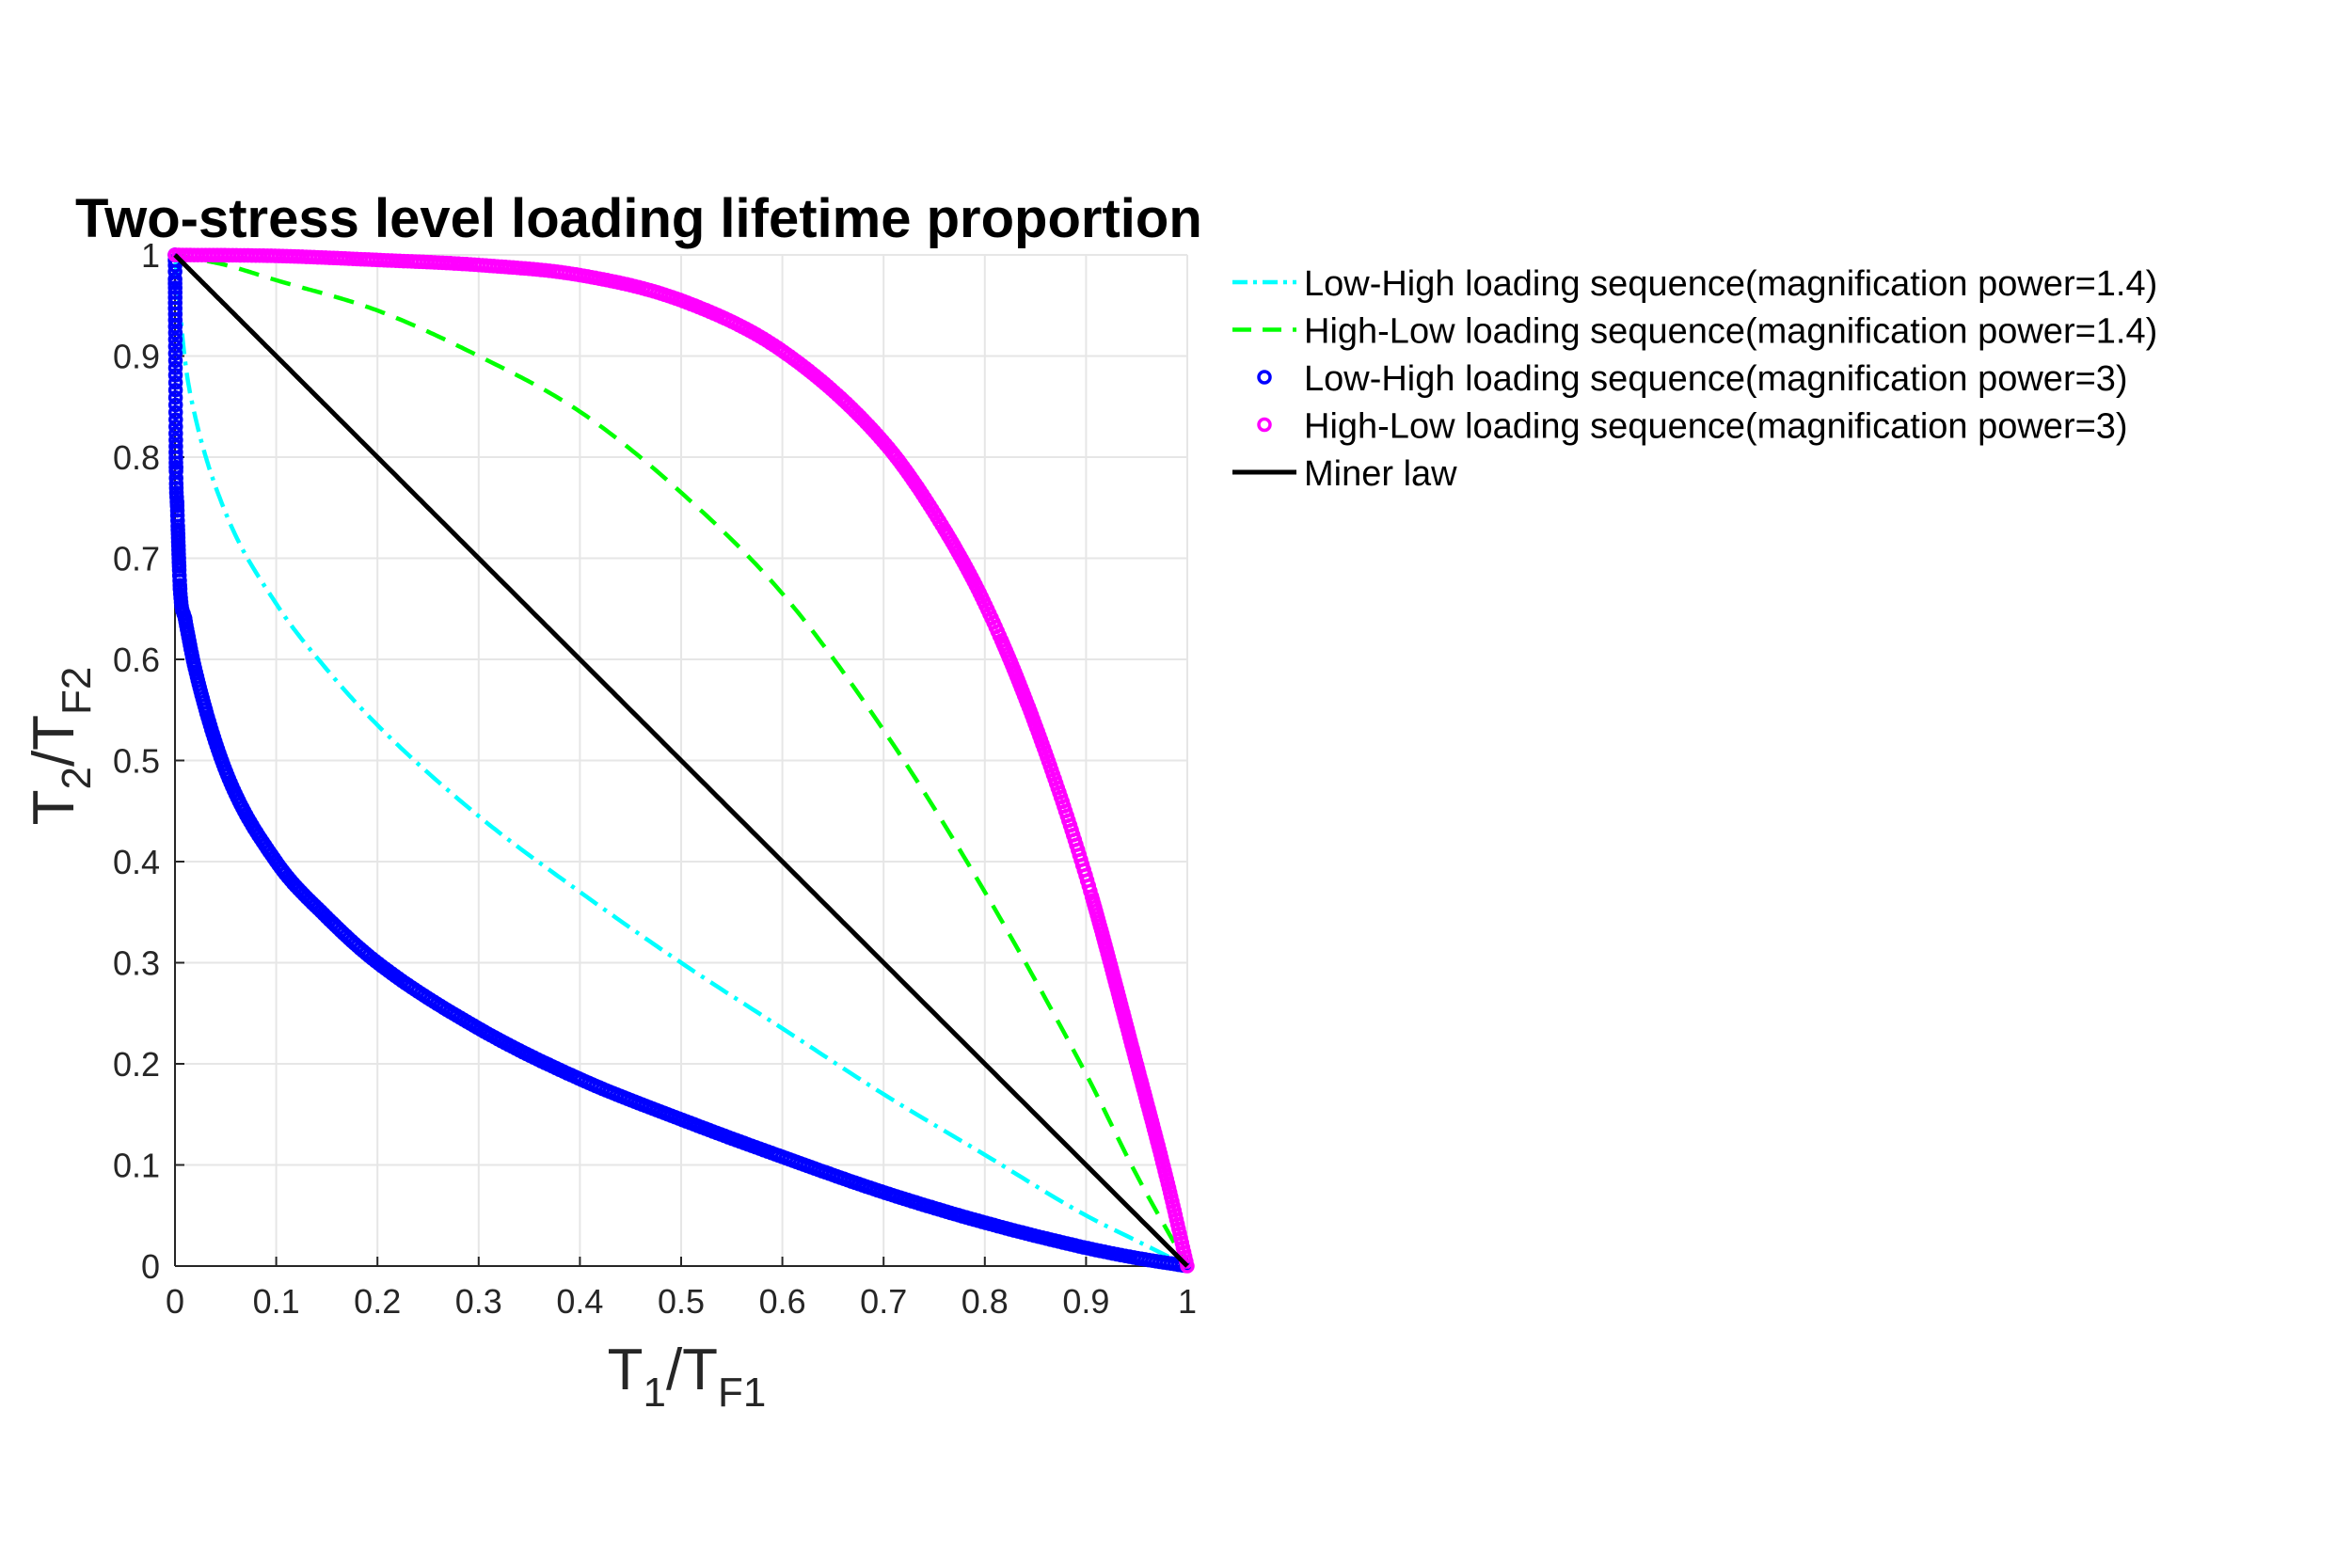 The height and width of the screenshot is (1568, 2352). What do you see at coordinates (478, 1301) in the screenshot?
I see `x-tick-label: 0.3` at bounding box center [478, 1301].